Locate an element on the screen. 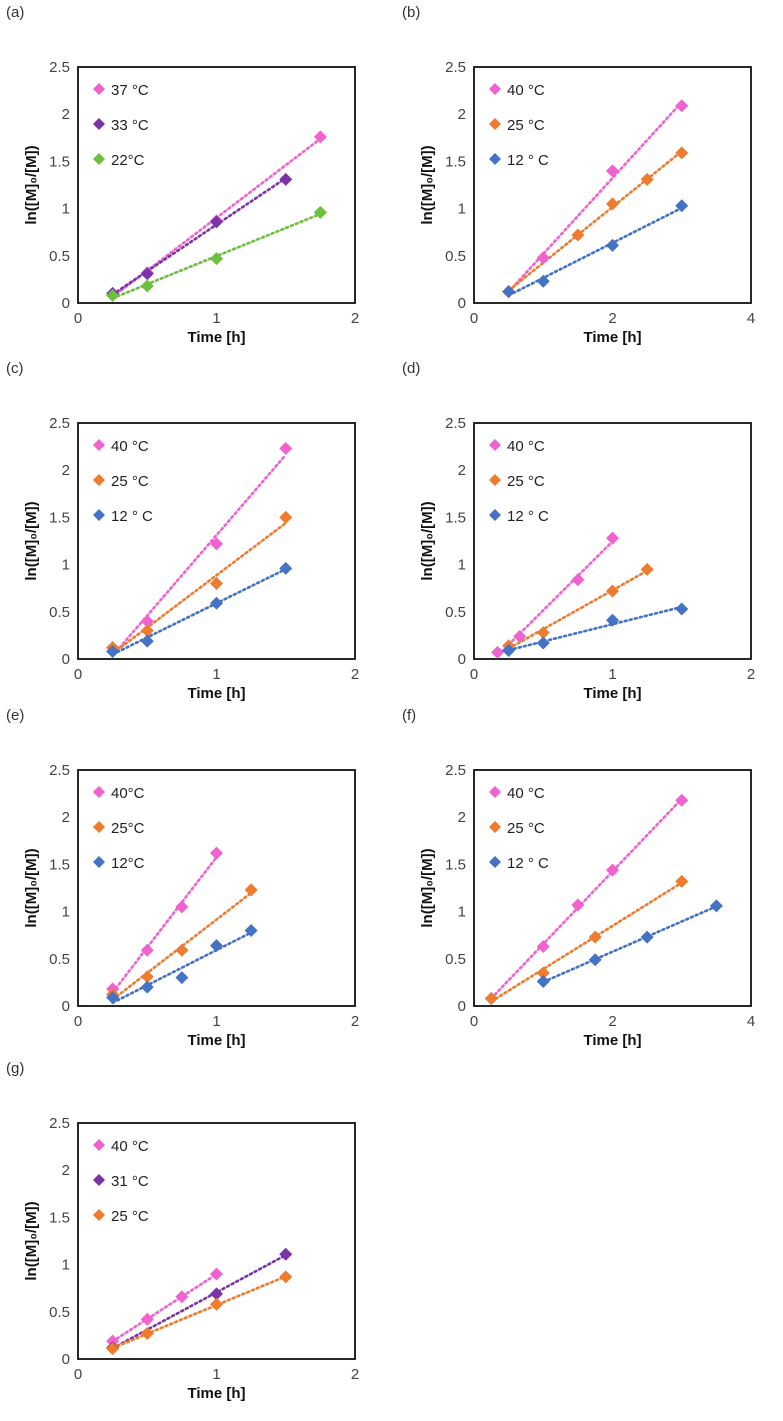 The image size is (783, 1421). legend-label: 33 °C is located at coordinates (130, 125).